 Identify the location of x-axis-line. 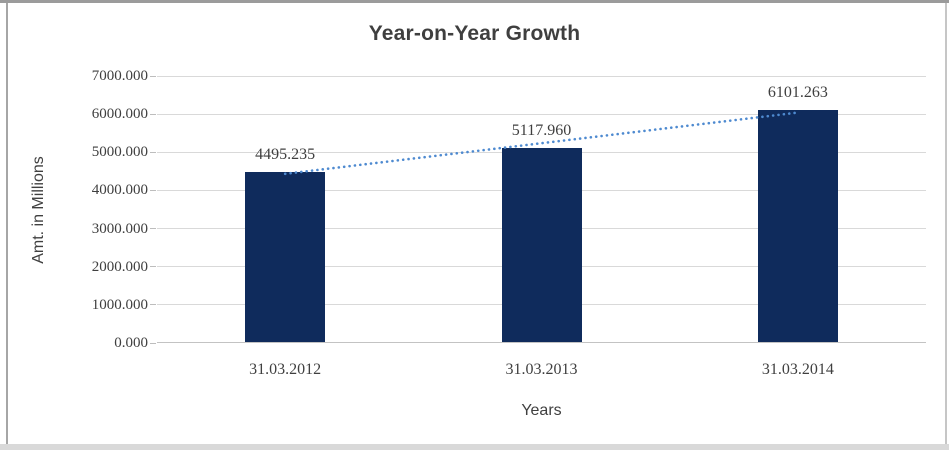
(541, 342).